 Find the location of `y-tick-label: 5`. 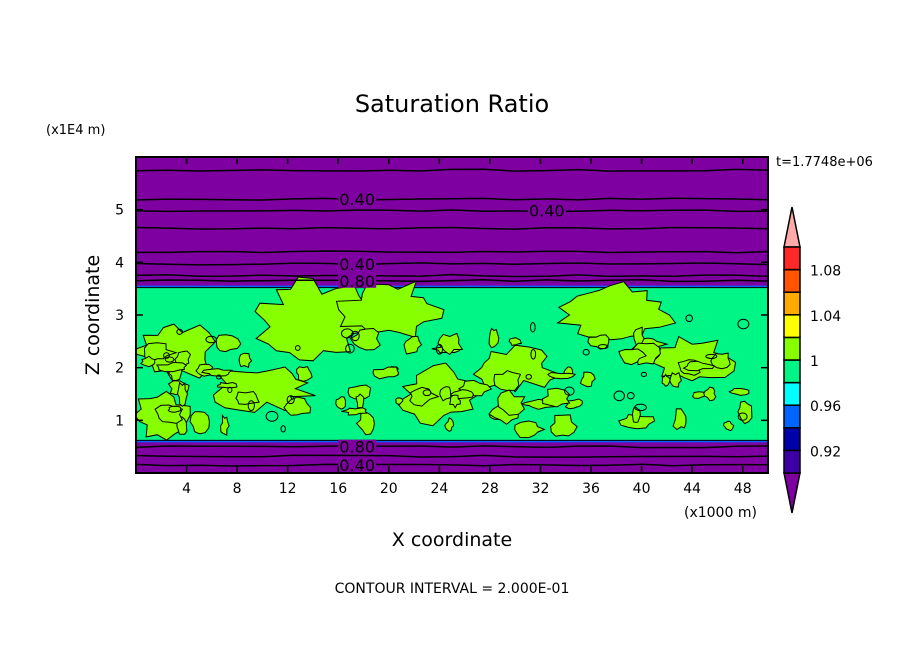

y-tick-label: 5 is located at coordinates (119, 211).